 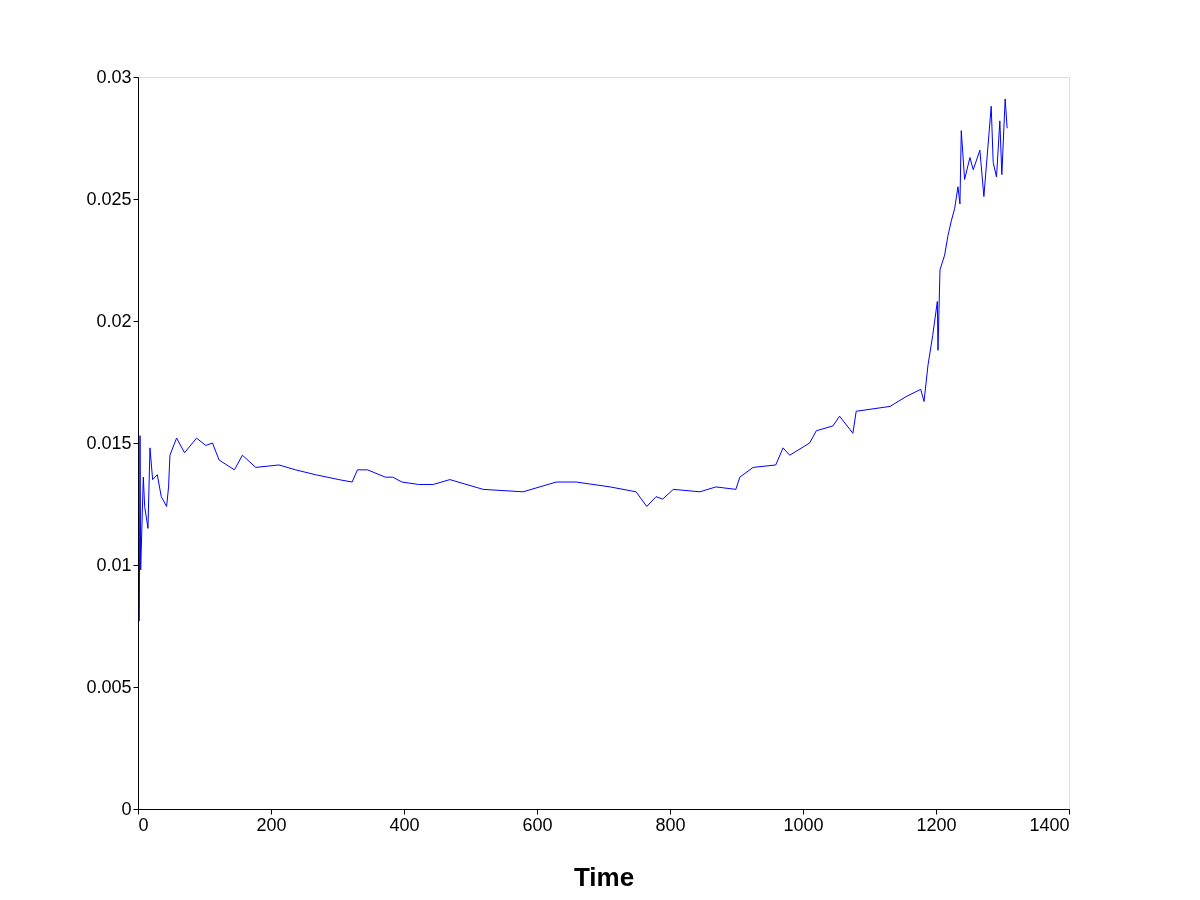 I want to click on x-tick-label: 400, so click(x=404, y=824).